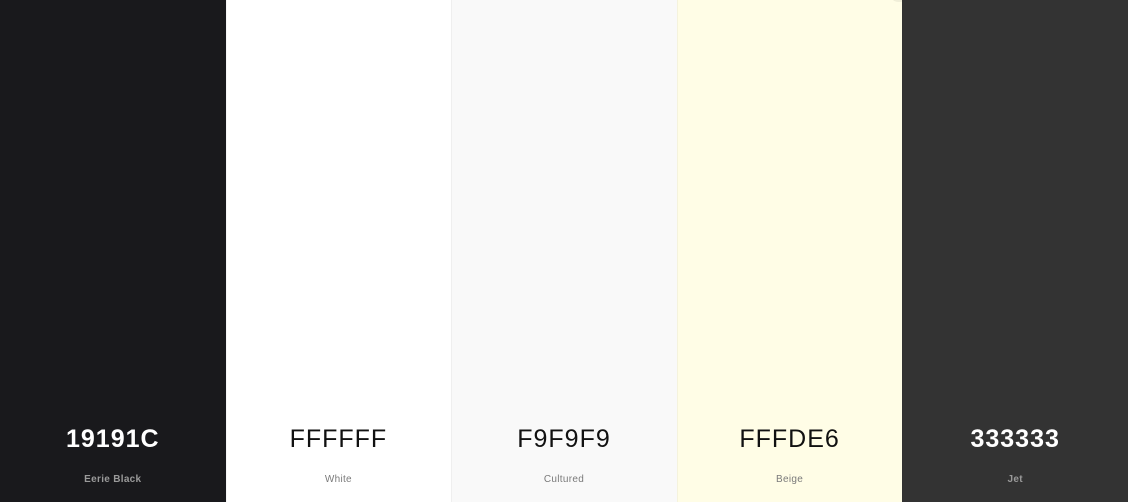 The width and height of the screenshot is (1128, 502). What do you see at coordinates (113, 479) in the screenshot?
I see `swatch-color-name: Eerie Black` at bounding box center [113, 479].